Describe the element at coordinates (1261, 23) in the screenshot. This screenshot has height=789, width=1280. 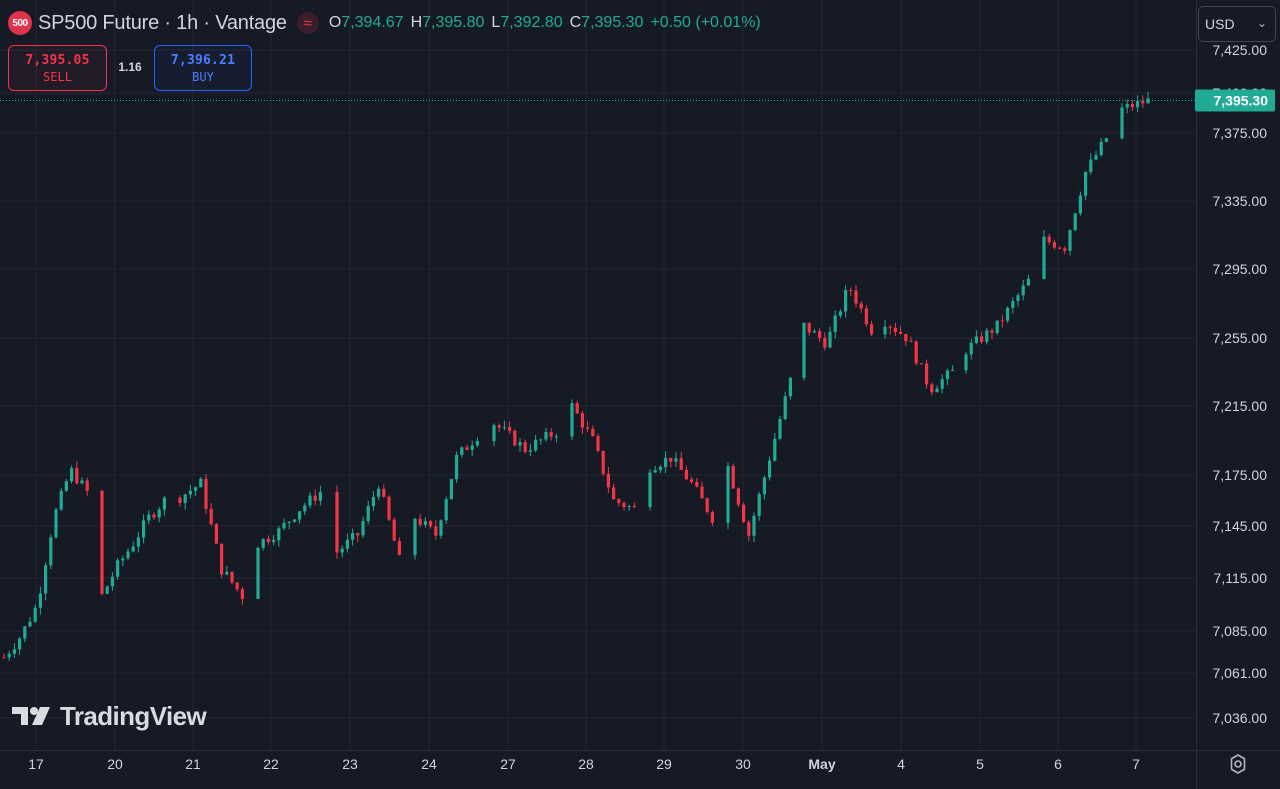
I see `chevron-down-icon: ⌄` at that location.